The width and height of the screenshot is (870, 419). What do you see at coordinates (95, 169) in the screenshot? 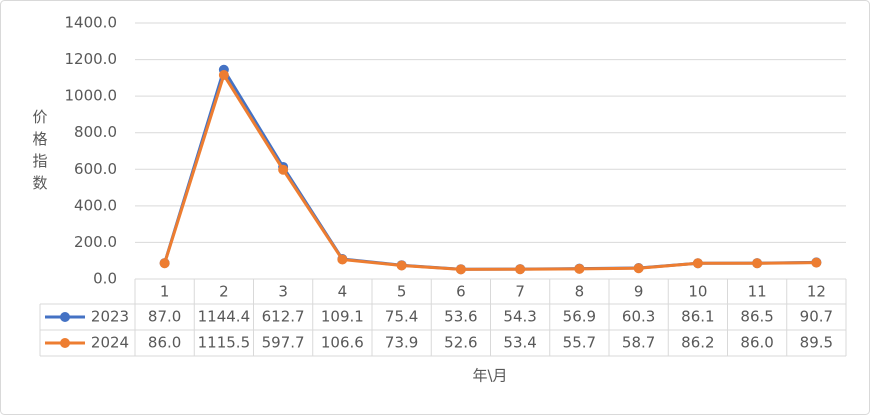
I see `y-tick-label: 600.0` at bounding box center [95, 169].